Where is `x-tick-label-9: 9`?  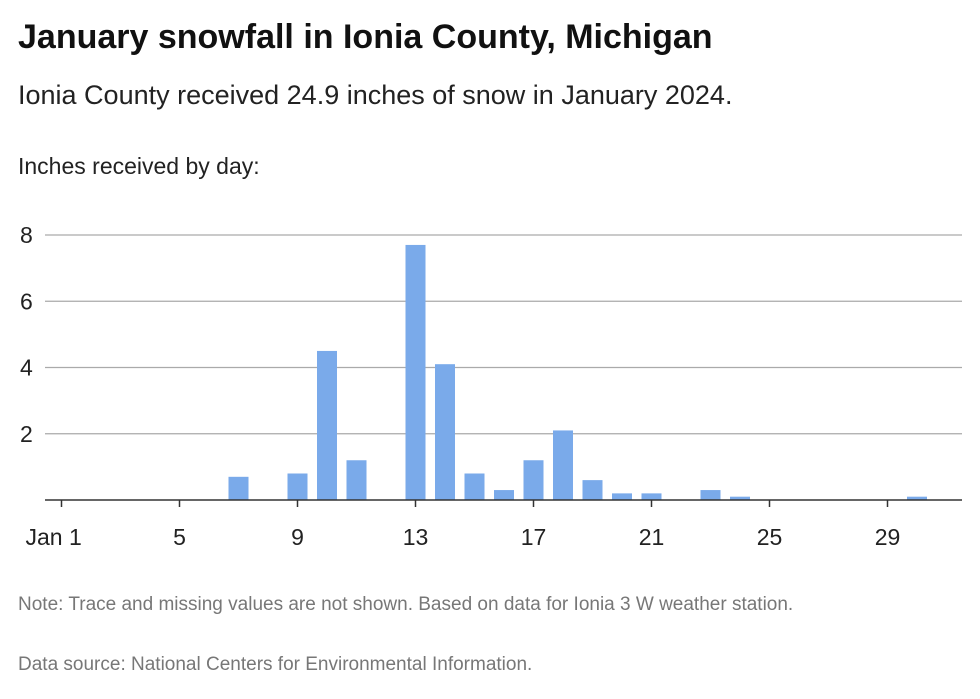
x-tick-label-9: 9 is located at coordinates (297, 537).